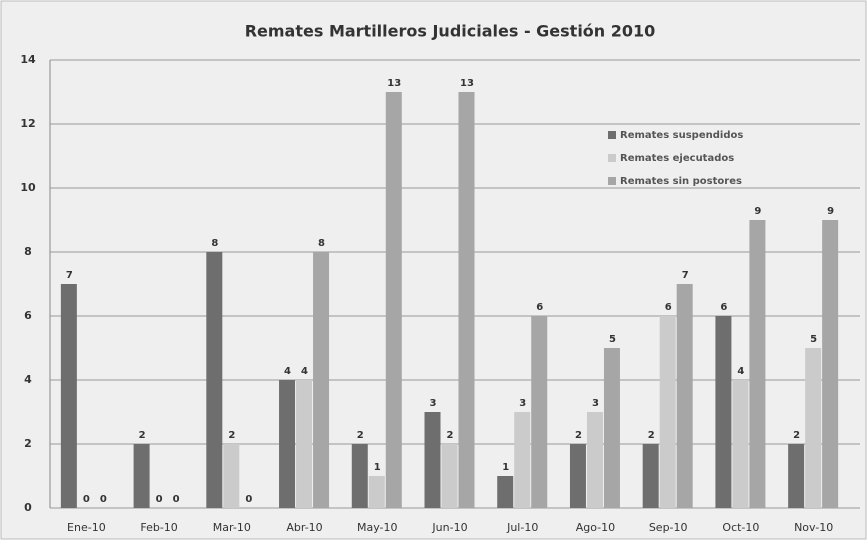  I want to click on x-tick-label: Ago-10, so click(595, 527).